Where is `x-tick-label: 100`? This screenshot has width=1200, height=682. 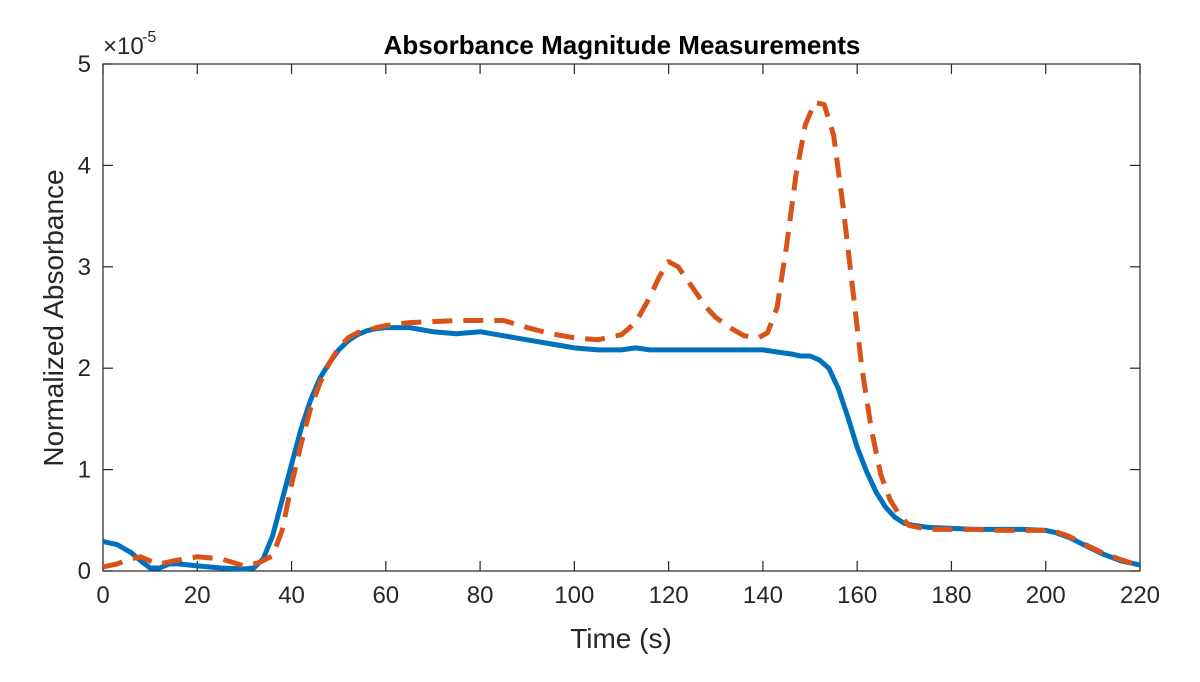 x-tick-label: 100 is located at coordinates (574, 595).